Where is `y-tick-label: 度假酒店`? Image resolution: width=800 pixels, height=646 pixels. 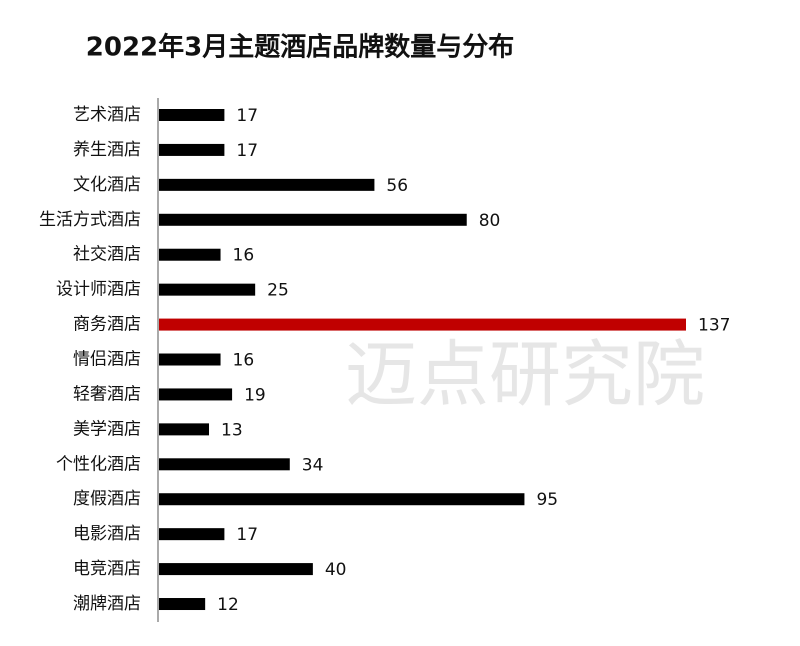
y-tick-label: 度假酒店 is located at coordinates (107, 499).